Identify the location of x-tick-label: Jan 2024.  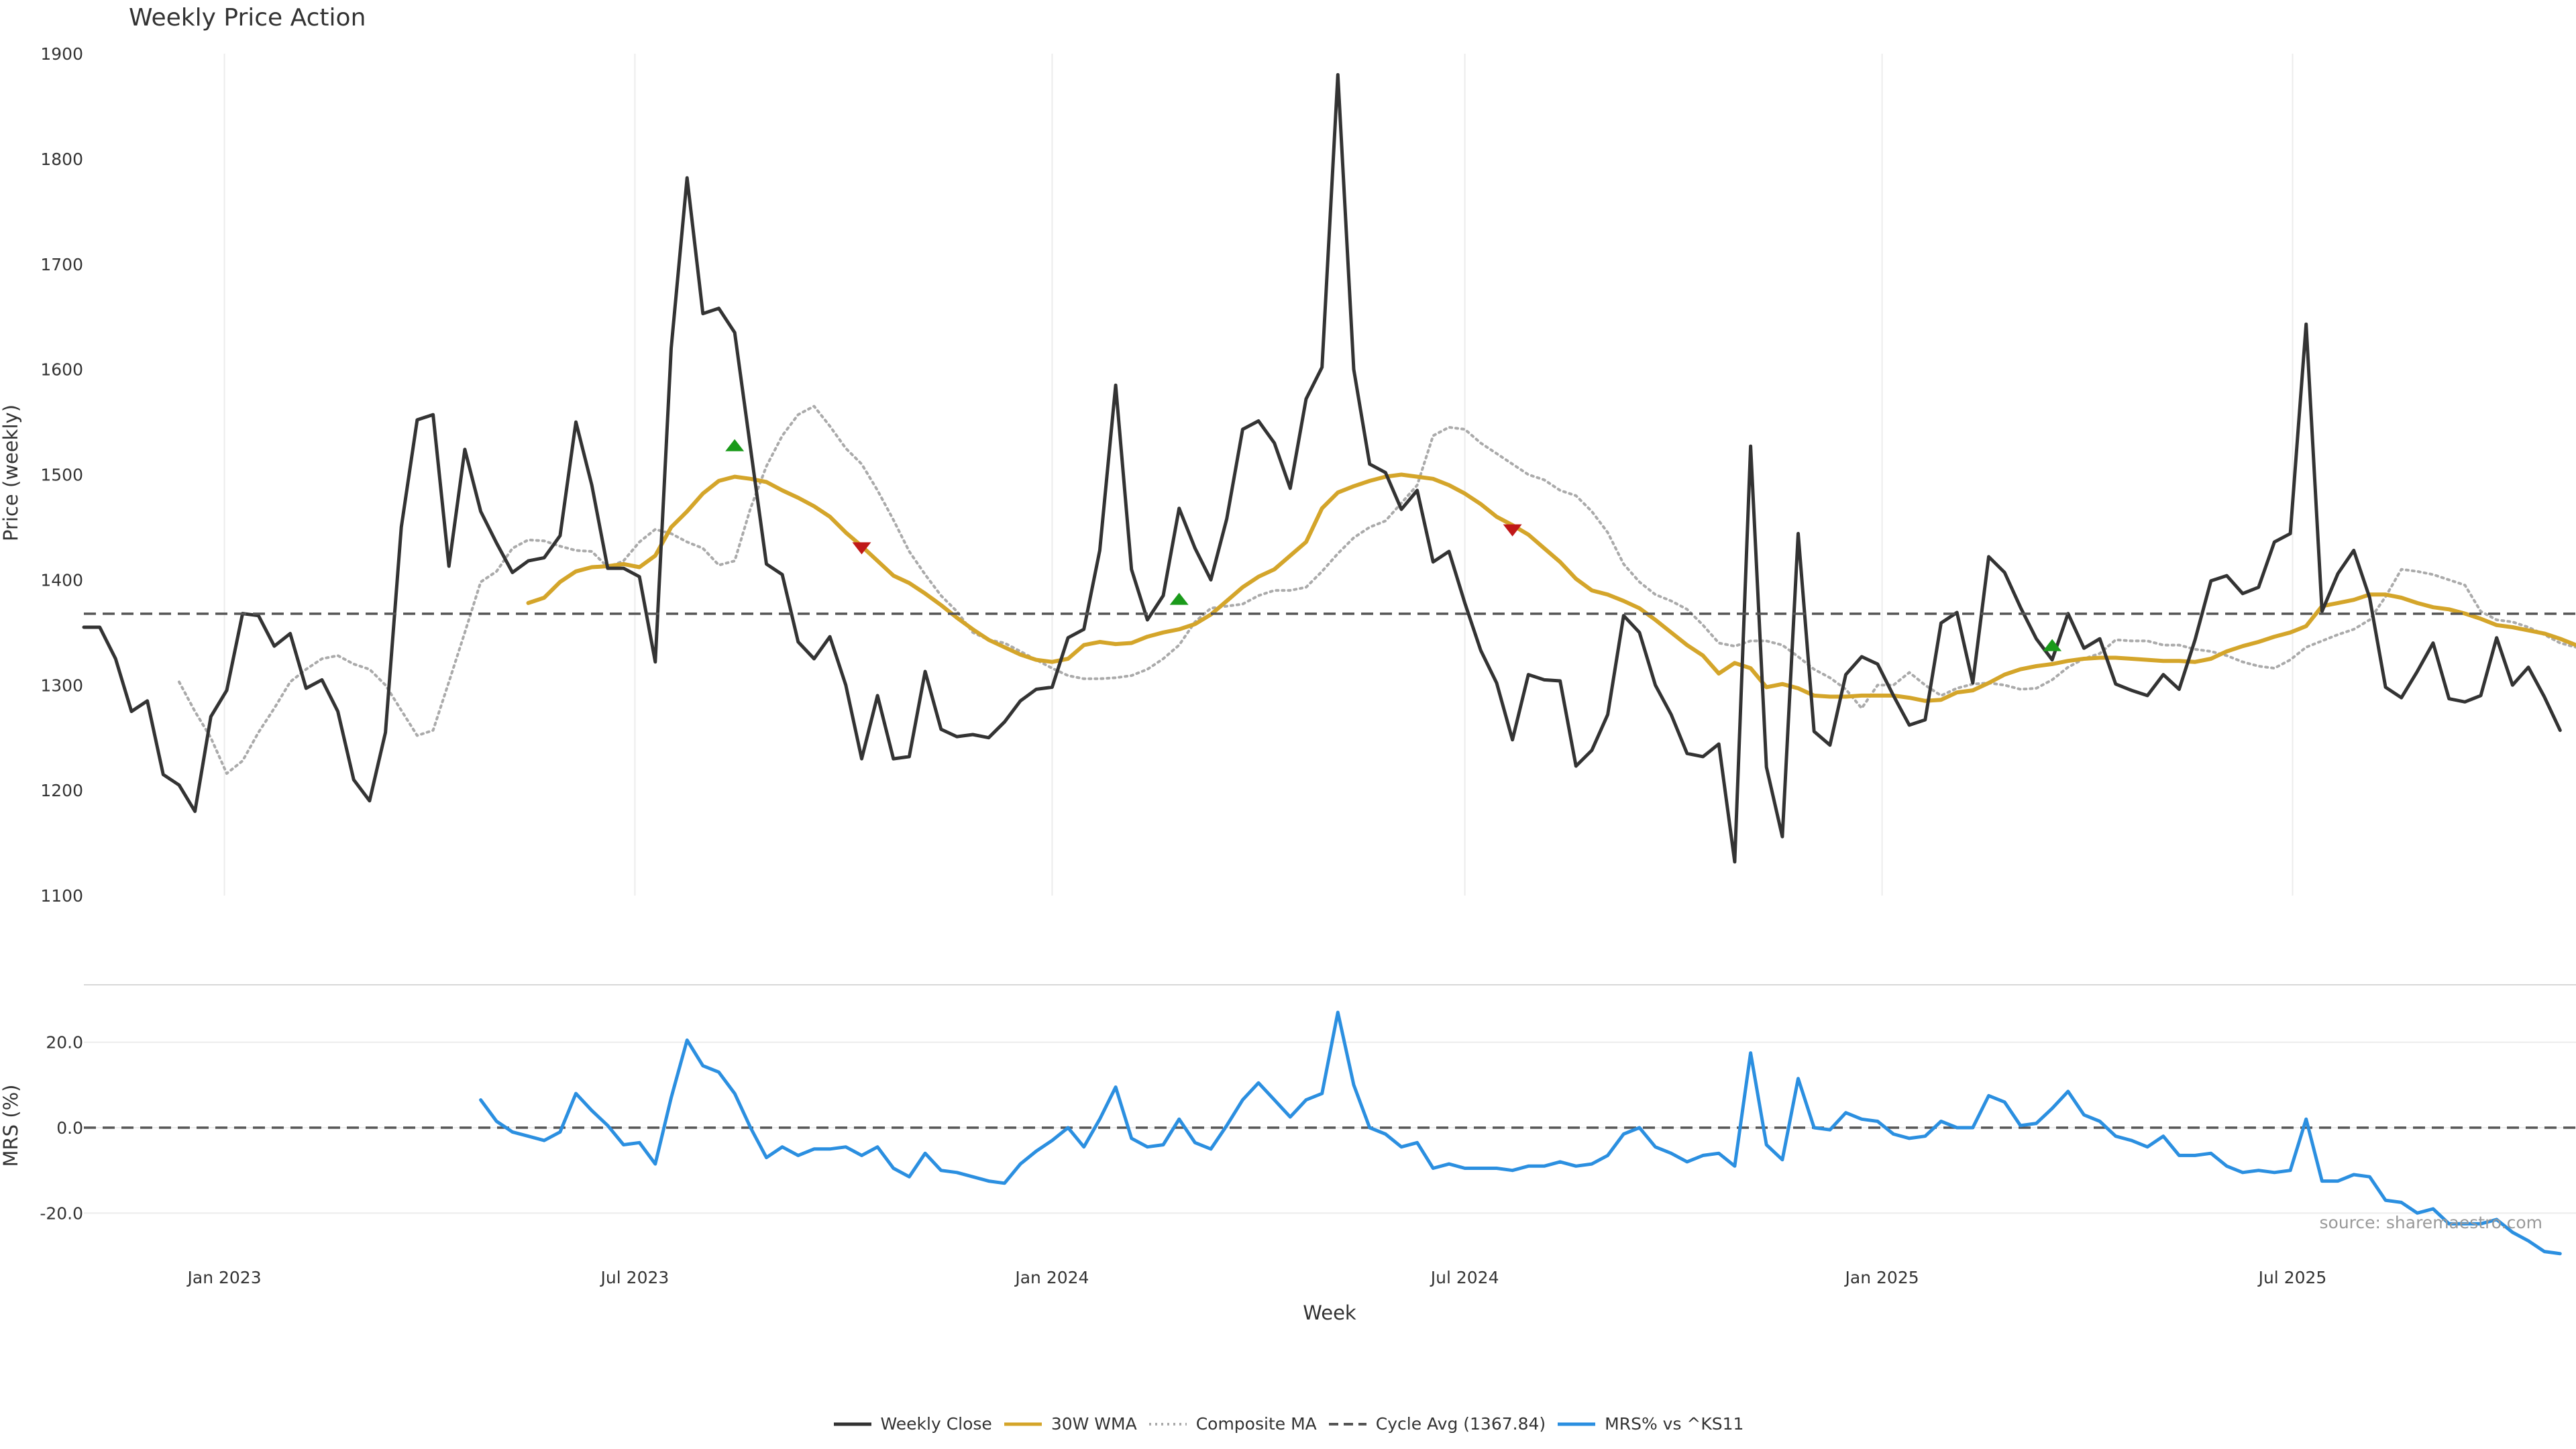
(1051, 1277).